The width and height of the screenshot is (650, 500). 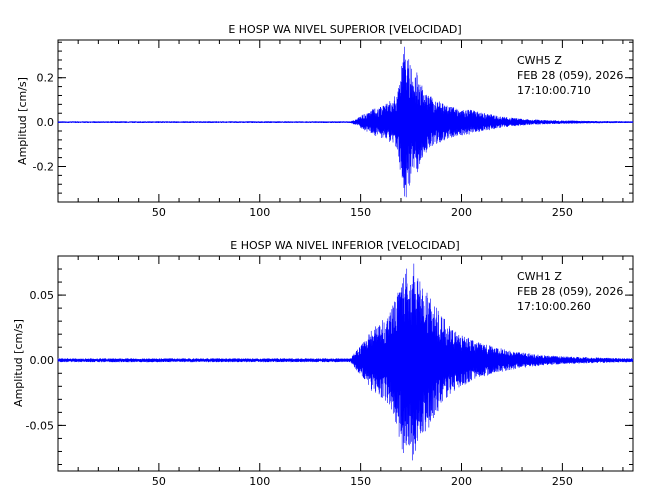 I want to click on upper-y-tick-label: 0.0, so click(x=46, y=122).